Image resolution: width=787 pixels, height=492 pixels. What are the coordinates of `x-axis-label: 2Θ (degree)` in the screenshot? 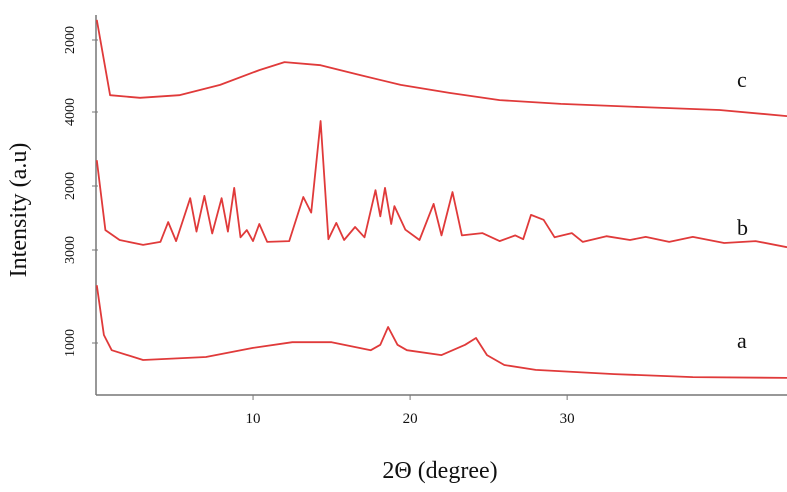 It's located at (439, 471).